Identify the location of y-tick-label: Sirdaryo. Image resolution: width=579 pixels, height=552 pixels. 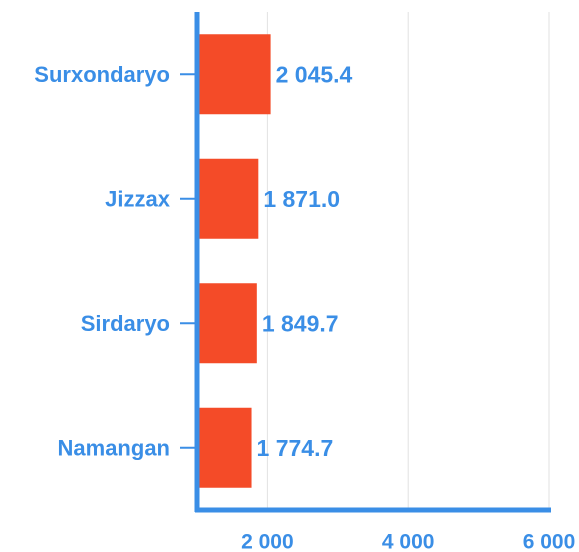
(125, 323).